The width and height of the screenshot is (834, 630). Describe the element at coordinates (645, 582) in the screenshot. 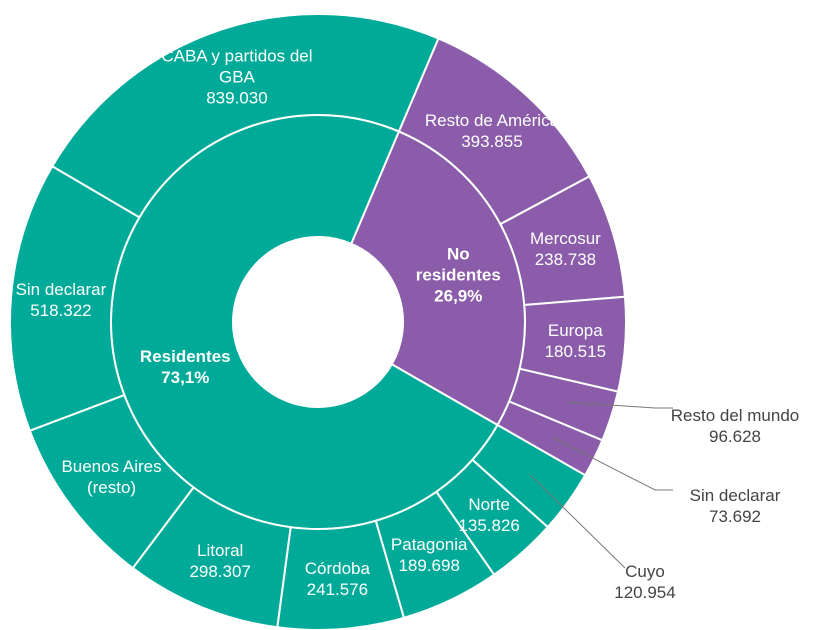

I see `label: Cuyo 120.954` at that location.